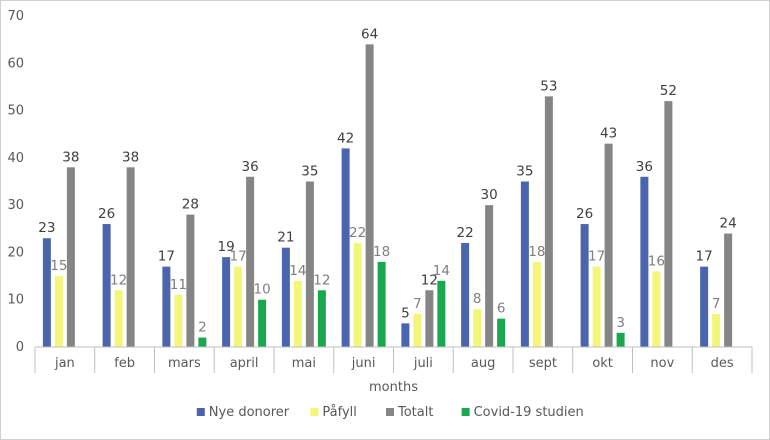 Image resolution: width=770 pixels, height=440 pixels. What do you see at coordinates (477, 328) in the screenshot?
I see `bar-p-fyll-aug` at bounding box center [477, 328].